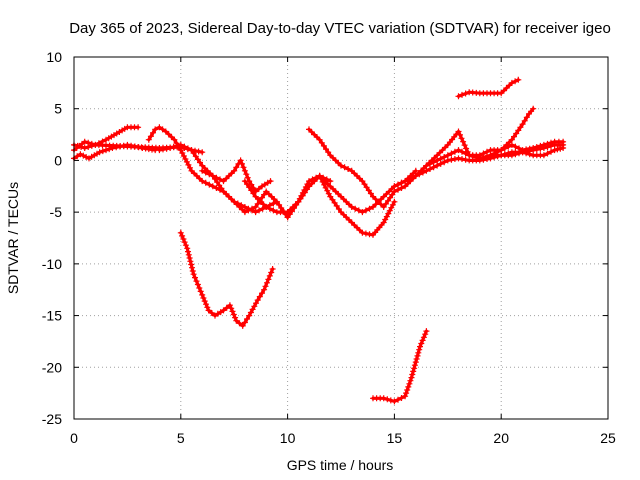 The height and width of the screenshot is (480, 640). Describe the element at coordinates (181, 438) in the screenshot. I see `x-tick-label: 5` at that location.